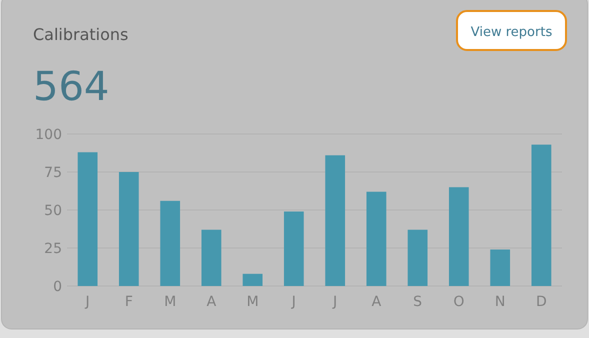  Describe the element at coordinates (511, 30) in the screenshot. I see `view-reports-button: View reports` at that location.